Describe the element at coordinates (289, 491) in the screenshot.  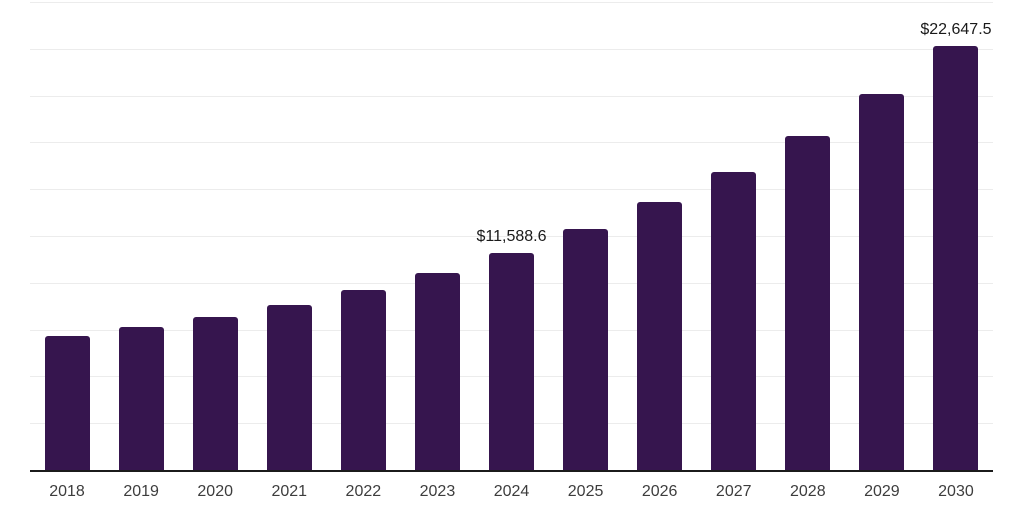
I see `x-axis-label-2021: 2021` at that location.